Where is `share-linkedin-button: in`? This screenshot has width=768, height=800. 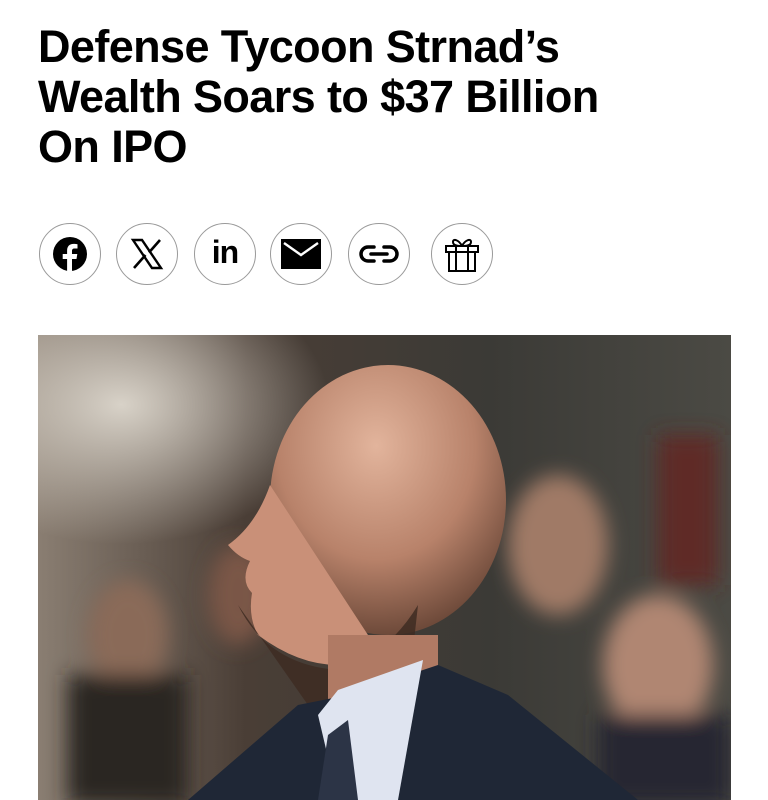 share-linkedin-button: in is located at coordinates (225, 254).